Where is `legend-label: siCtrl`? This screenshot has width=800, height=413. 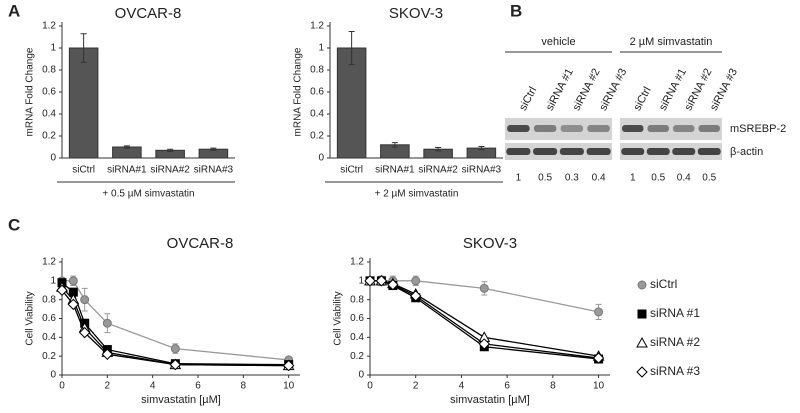
legend-label: siCtrl is located at coordinates (663, 284).